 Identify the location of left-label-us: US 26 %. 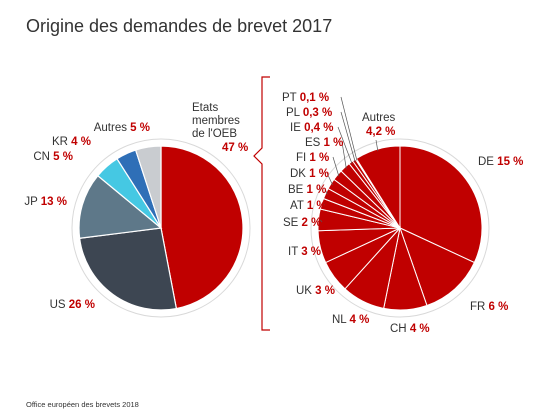
(72, 305).